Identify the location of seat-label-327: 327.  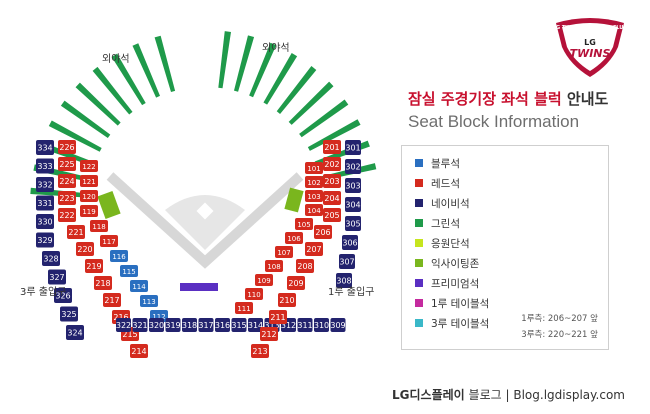
(56, 277).